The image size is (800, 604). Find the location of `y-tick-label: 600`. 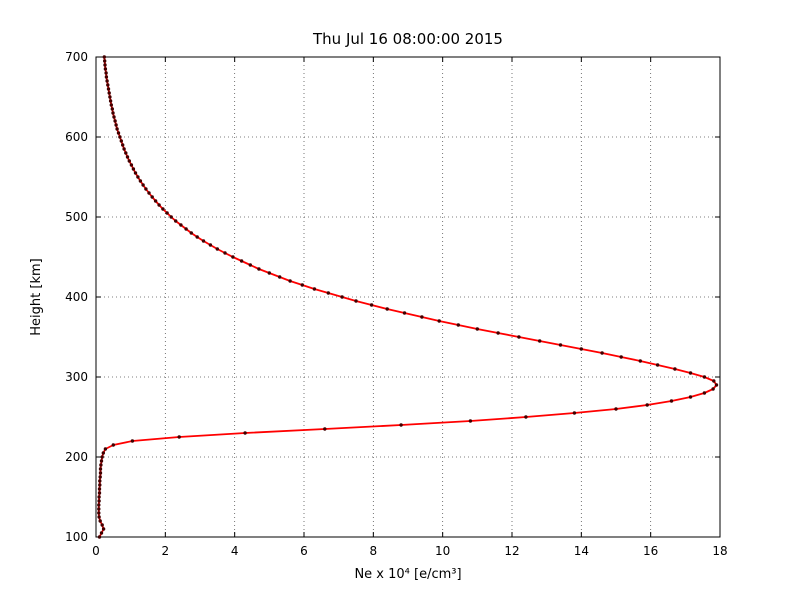

y-tick-label: 600 is located at coordinates (76, 137).